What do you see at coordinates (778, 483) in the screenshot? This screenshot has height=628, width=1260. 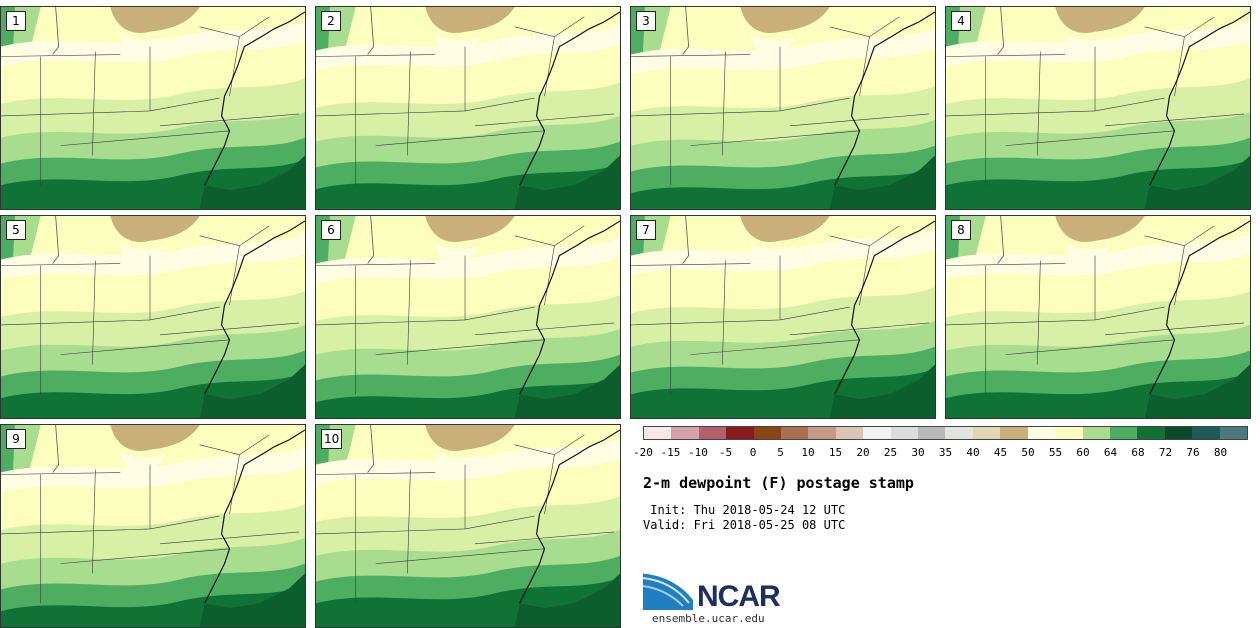 I see `plot-title: 2-m dewpoint (F) postage stamp` at bounding box center [778, 483].